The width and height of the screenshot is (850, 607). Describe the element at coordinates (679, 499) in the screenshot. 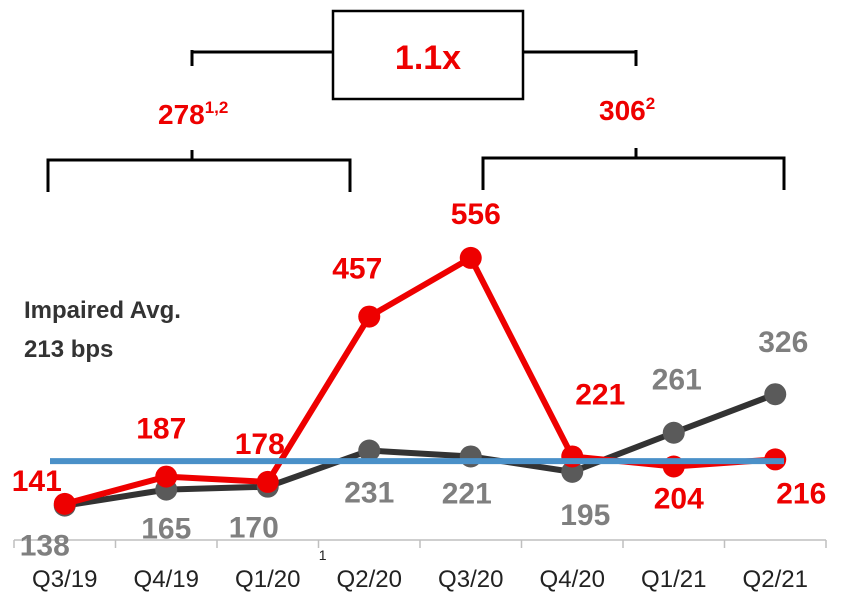

I see `data-label-red: 204` at that location.